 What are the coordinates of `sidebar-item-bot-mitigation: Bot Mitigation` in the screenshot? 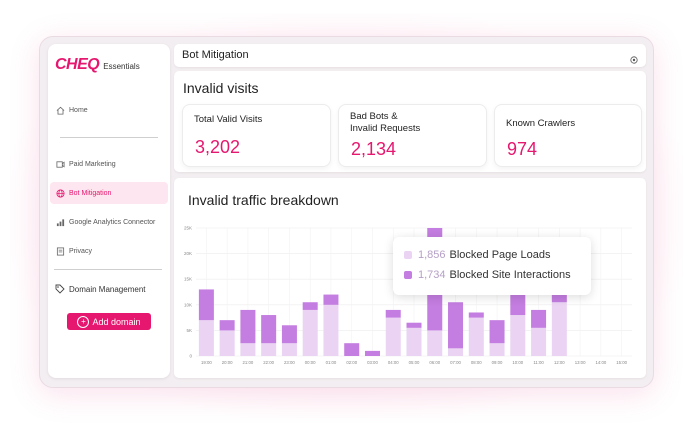 It's located at (109, 193).